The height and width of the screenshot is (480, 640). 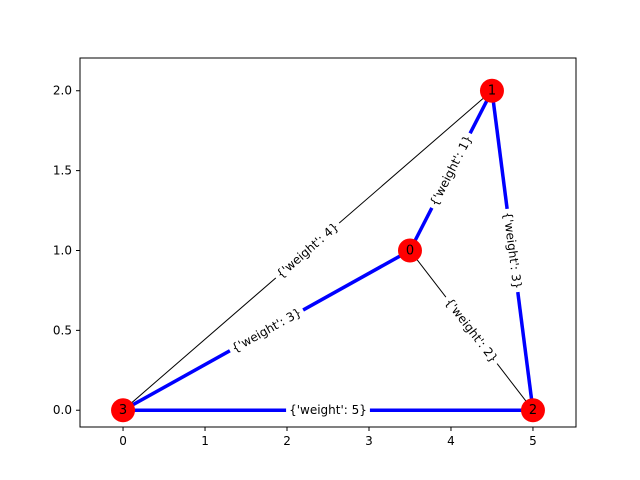 I want to click on x-tick-label: 1, so click(x=205, y=441).